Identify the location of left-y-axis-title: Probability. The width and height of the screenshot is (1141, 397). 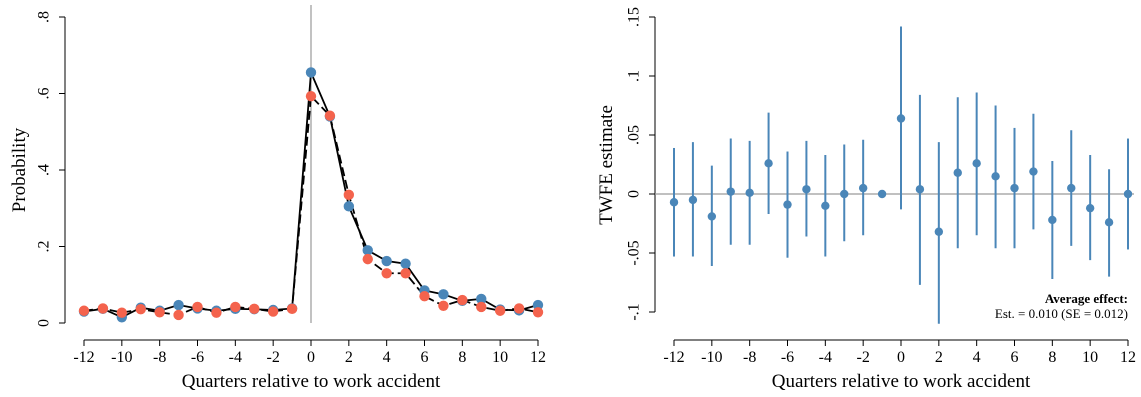
(19, 169).